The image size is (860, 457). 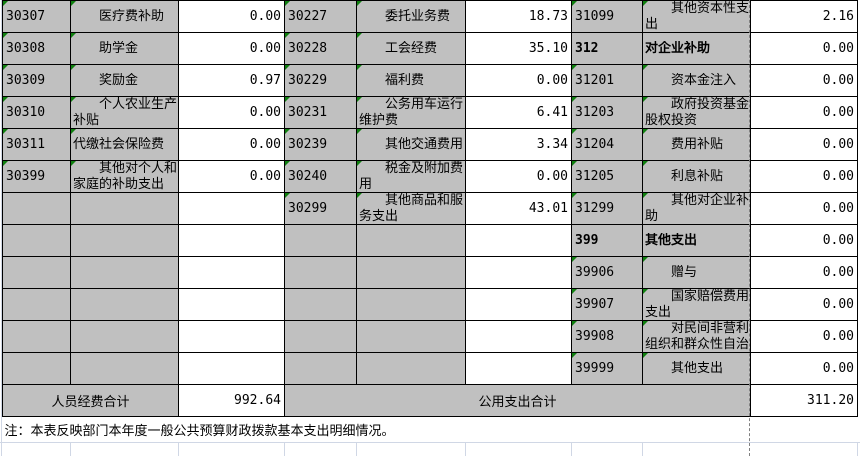 I want to click on name-cell: 赠与, so click(x=696, y=272).